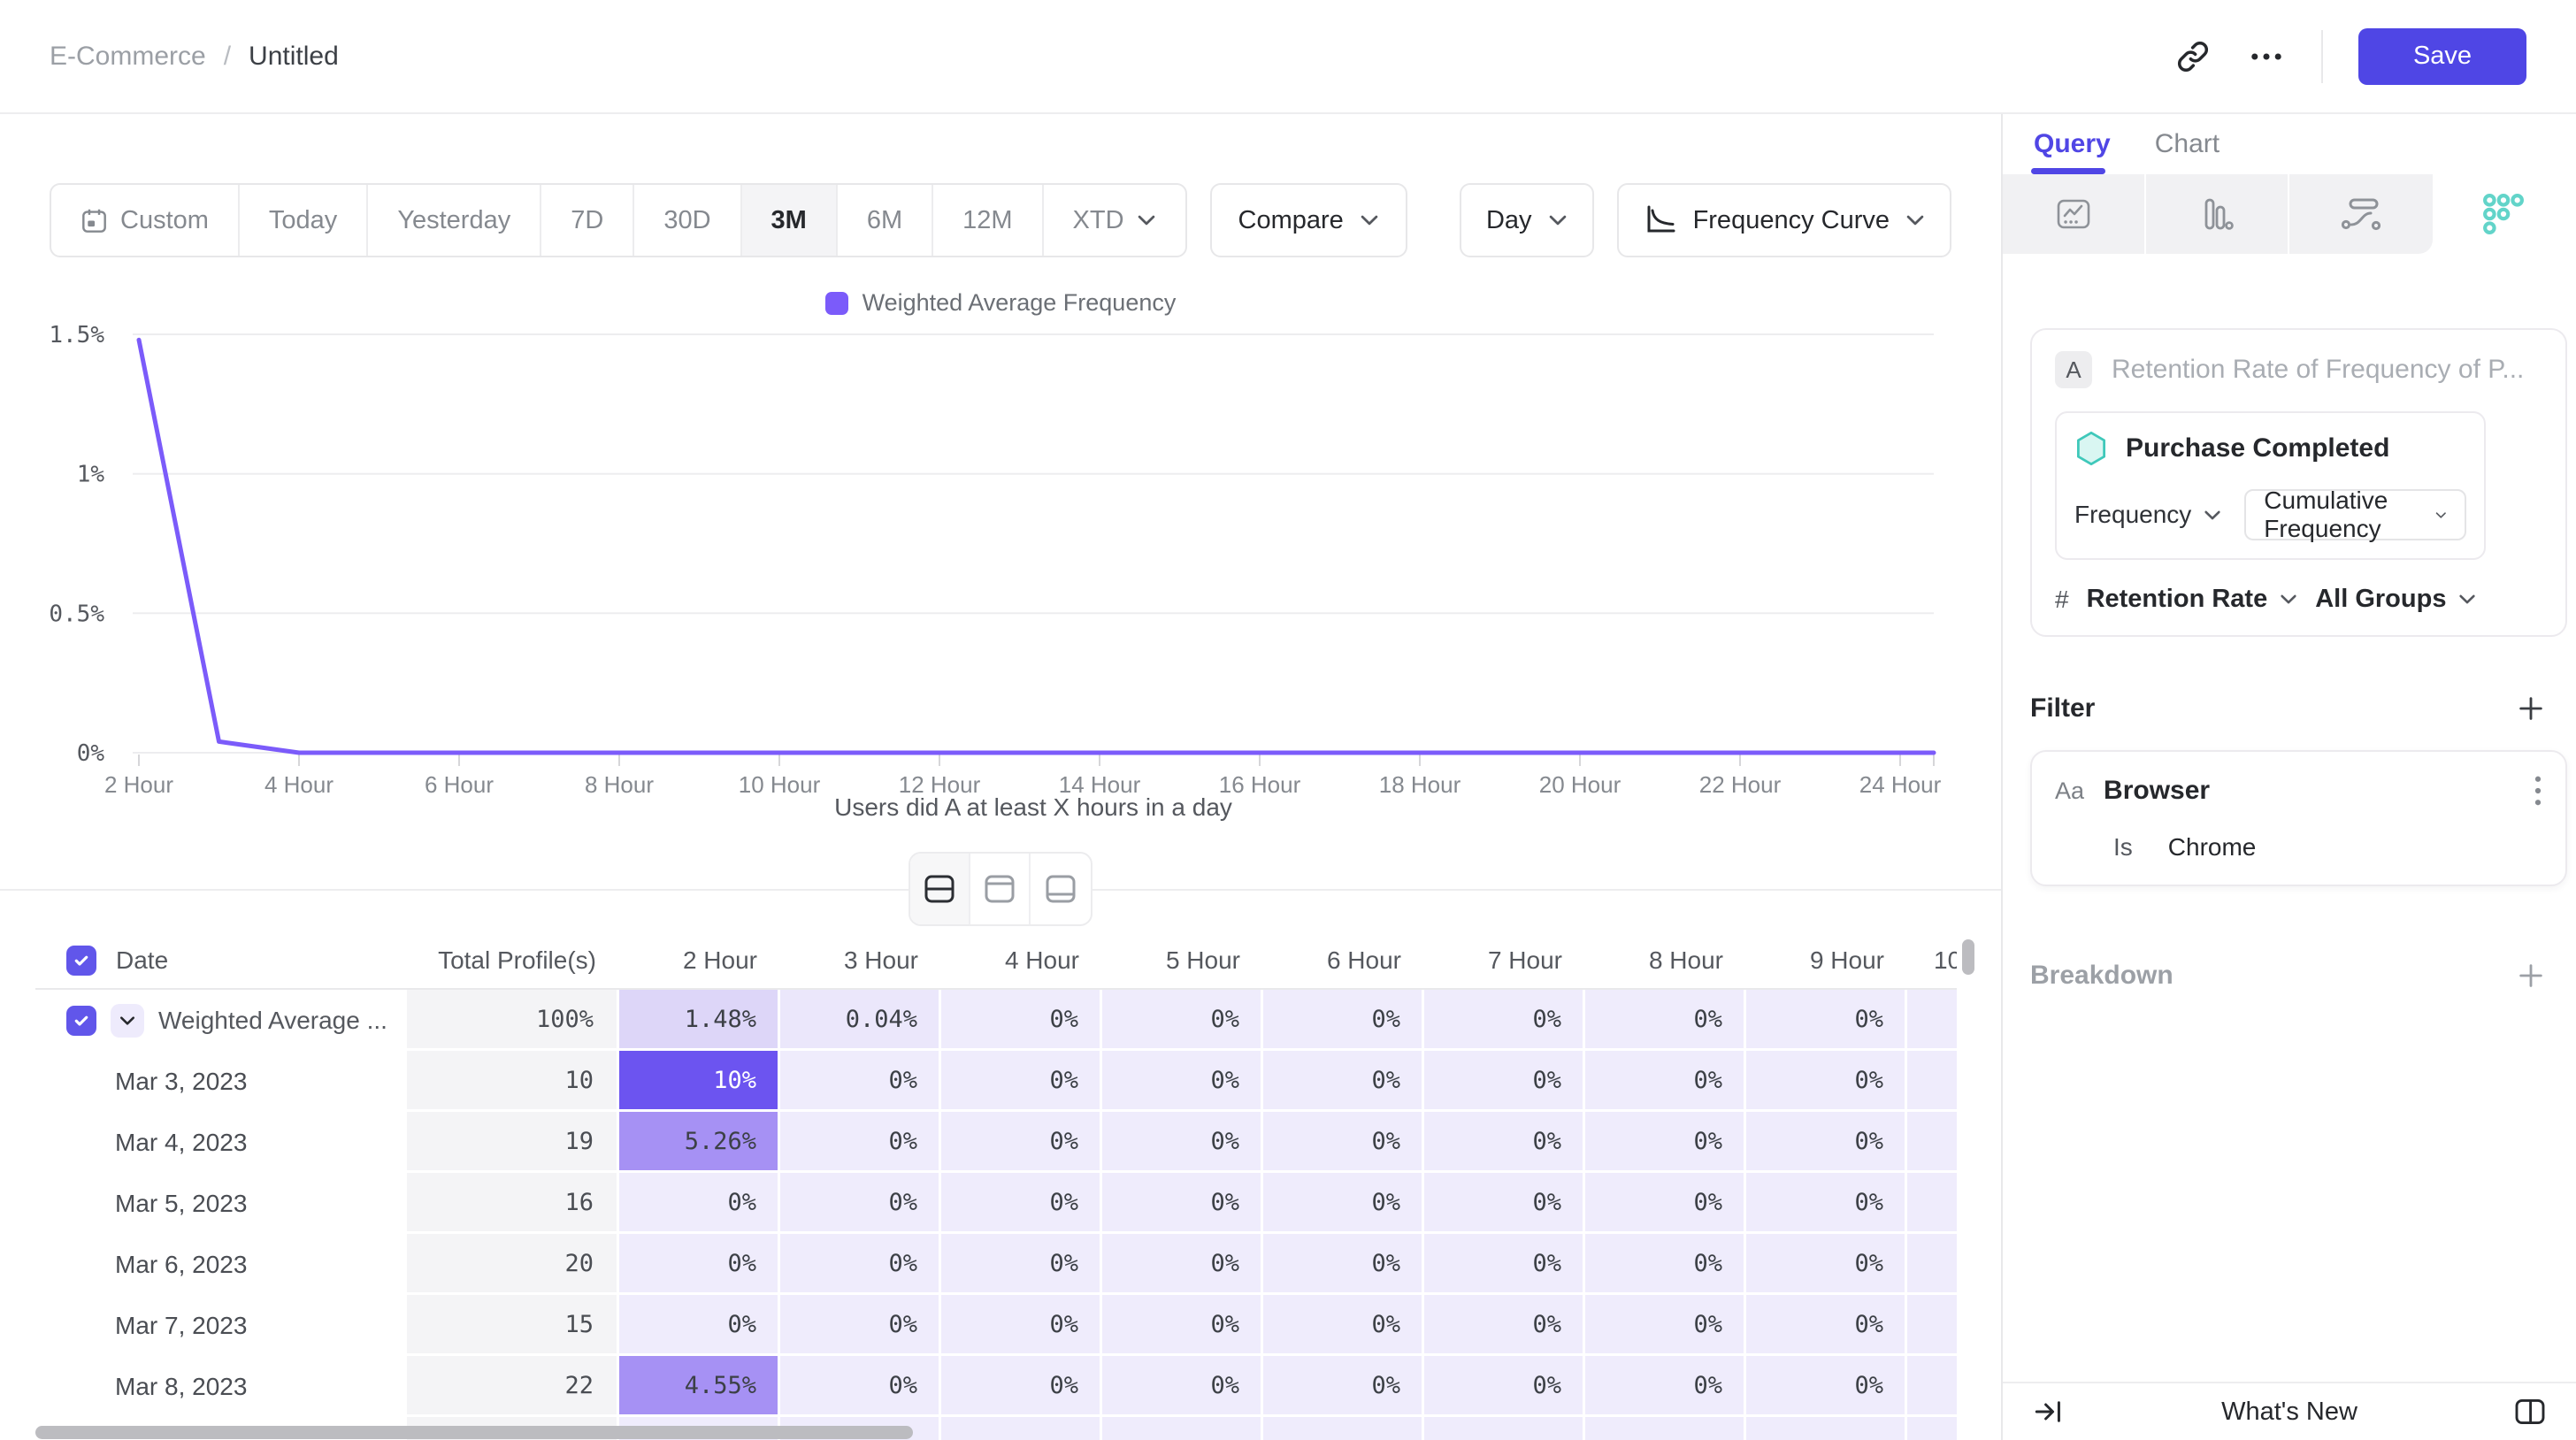  What do you see at coordinates (127, 1020) in the screenshot?
I see `row-expander` at bounding box center [127, 1020].